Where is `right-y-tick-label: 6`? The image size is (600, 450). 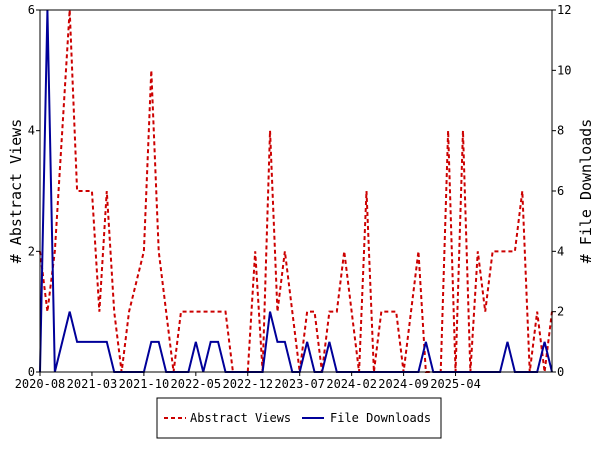
right-y-tick-label: 6 is located at coordinates (560, 191).